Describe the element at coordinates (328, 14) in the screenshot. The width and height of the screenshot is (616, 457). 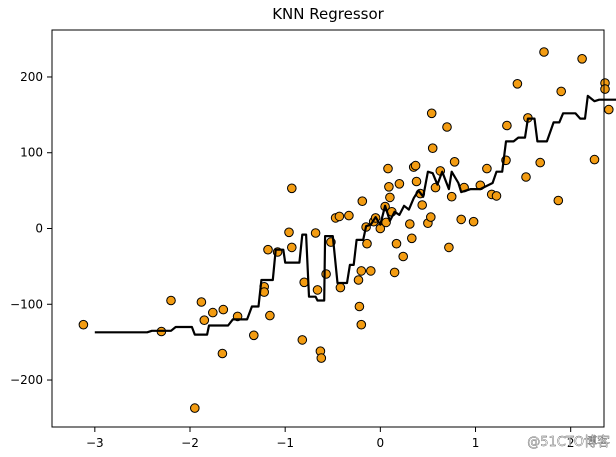
I see `chart-title: KNN Regressor` at that location.